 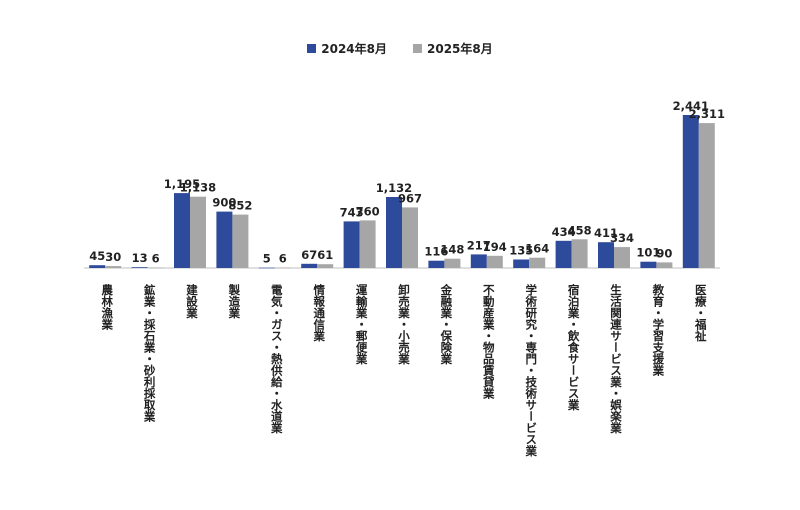 I want to click on data-label-2024-4: 5, so click(x=267, y=259).